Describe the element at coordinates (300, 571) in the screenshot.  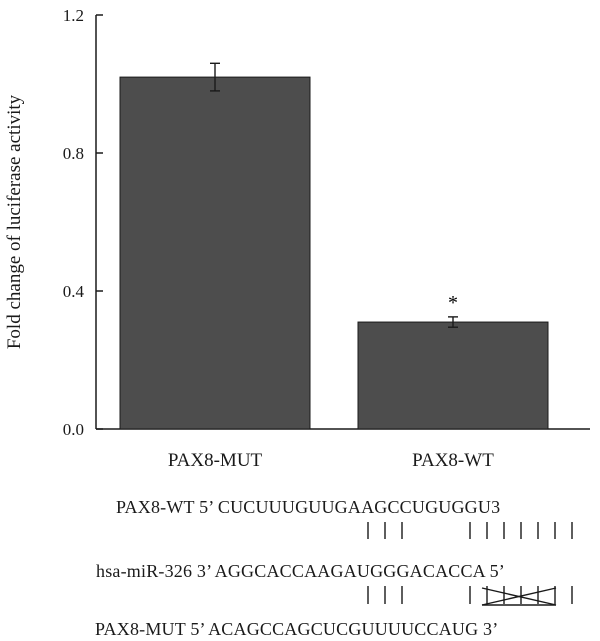
I see `mirna-sequence: hsa-miR-326 3’ AGGCACCAAGAUGGGACACCA 5’` at that location.